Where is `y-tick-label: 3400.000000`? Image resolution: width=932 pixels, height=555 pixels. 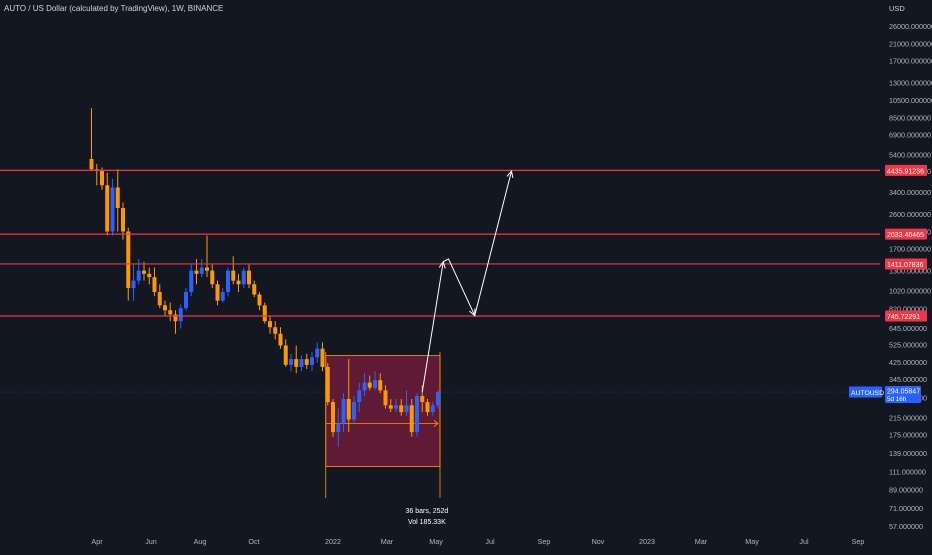 y-tick-label: 3400.000000 is located at coordinates (910, 192).